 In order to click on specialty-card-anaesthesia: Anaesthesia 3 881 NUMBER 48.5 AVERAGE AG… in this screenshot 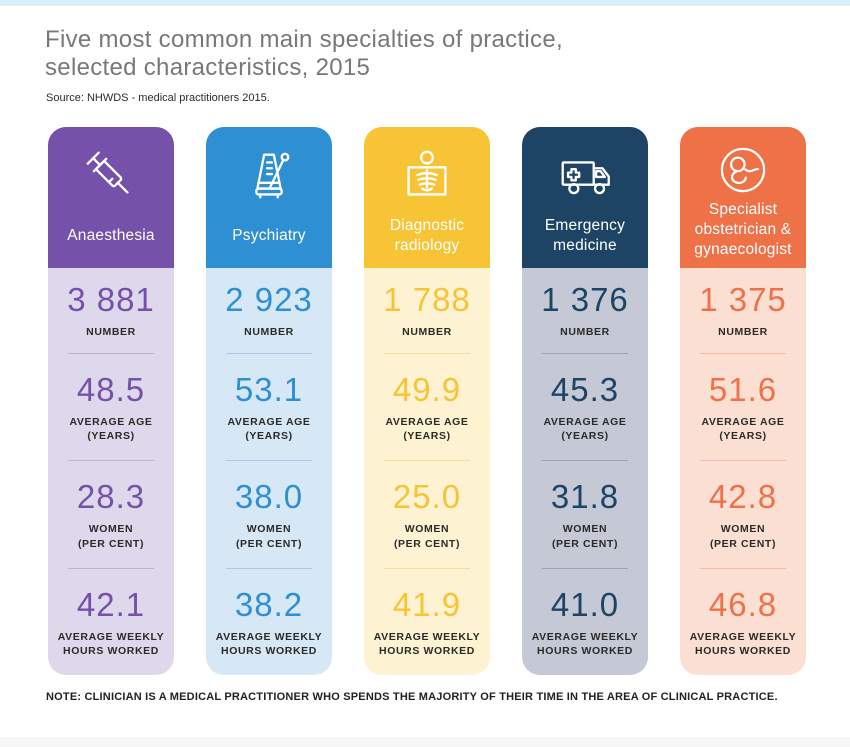, I will do `click(111, 401)`.